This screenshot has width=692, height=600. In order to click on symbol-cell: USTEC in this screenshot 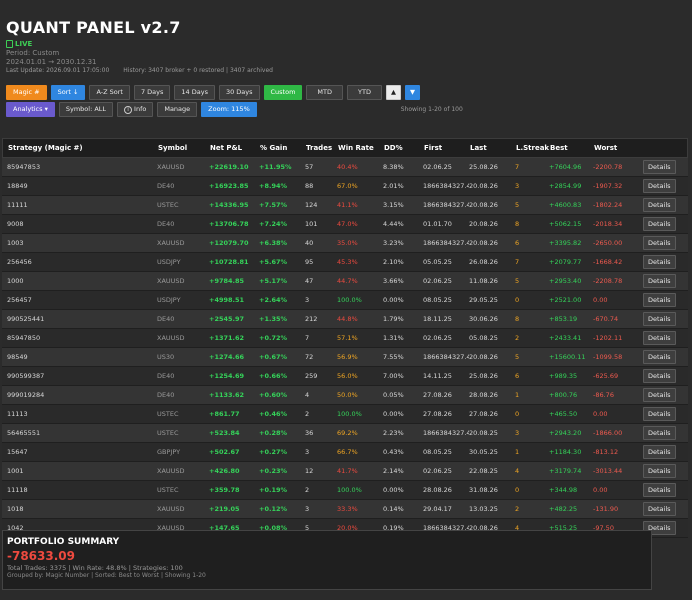, I will do `click(168, 433)`.